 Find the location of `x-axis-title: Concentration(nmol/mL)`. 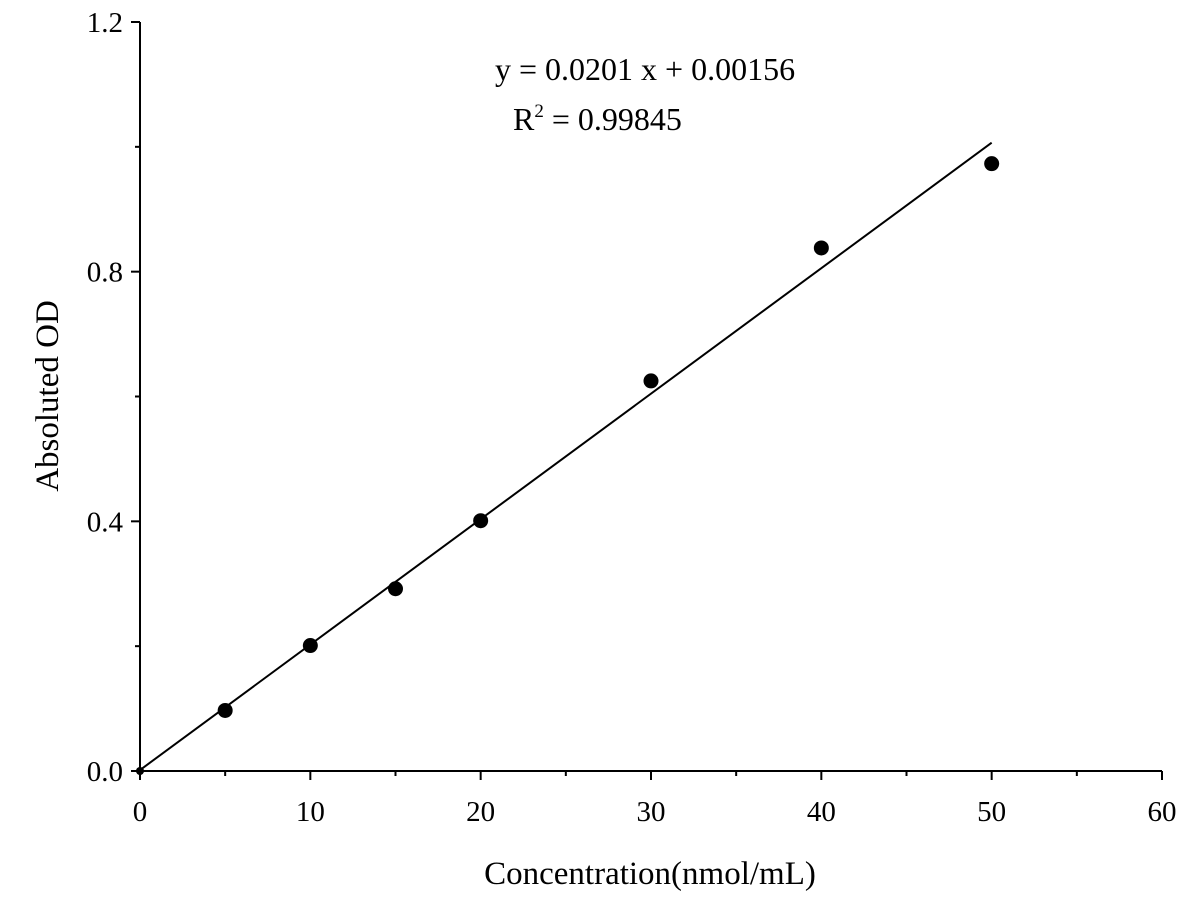

x-axis-title: Concentration(nmol/mL) is located at coordinates (650, 874).